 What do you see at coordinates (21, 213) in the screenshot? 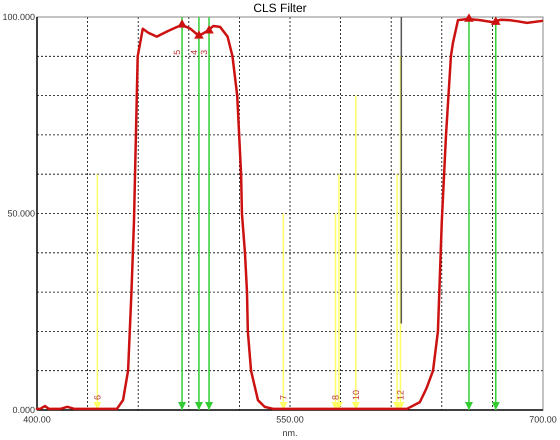
I see `y-tick-label: 50.000` at bounding box center [21, 213].